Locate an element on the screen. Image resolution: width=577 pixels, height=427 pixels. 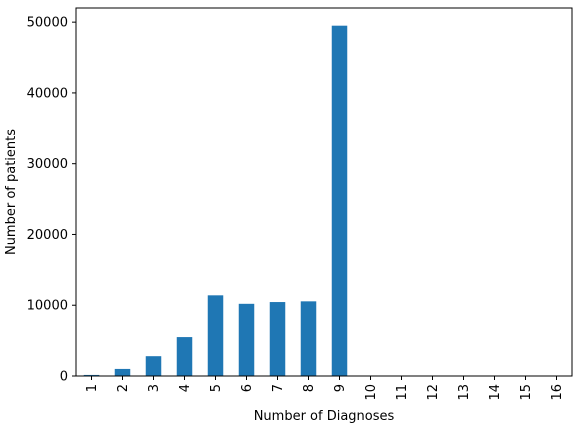
x-tick-label-2: 2 is located at coordinates (123, 388).